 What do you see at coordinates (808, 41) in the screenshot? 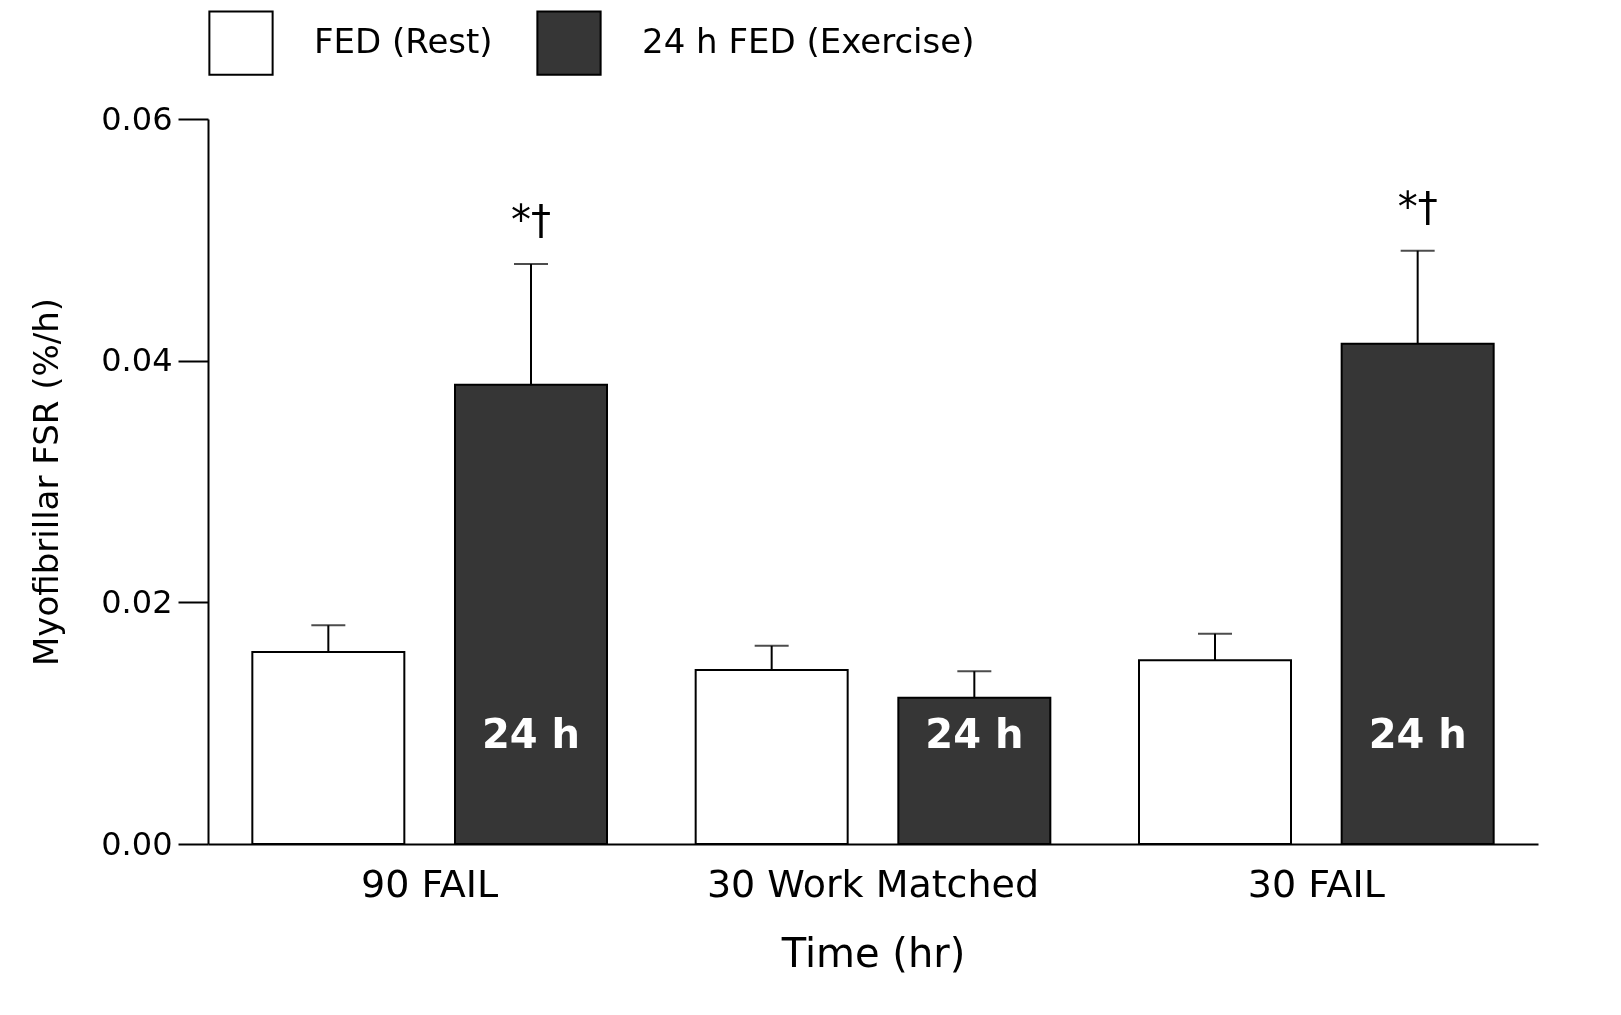
I see `legend-label: 24 h FED (Exercise)` at bounding box center [808, 41].